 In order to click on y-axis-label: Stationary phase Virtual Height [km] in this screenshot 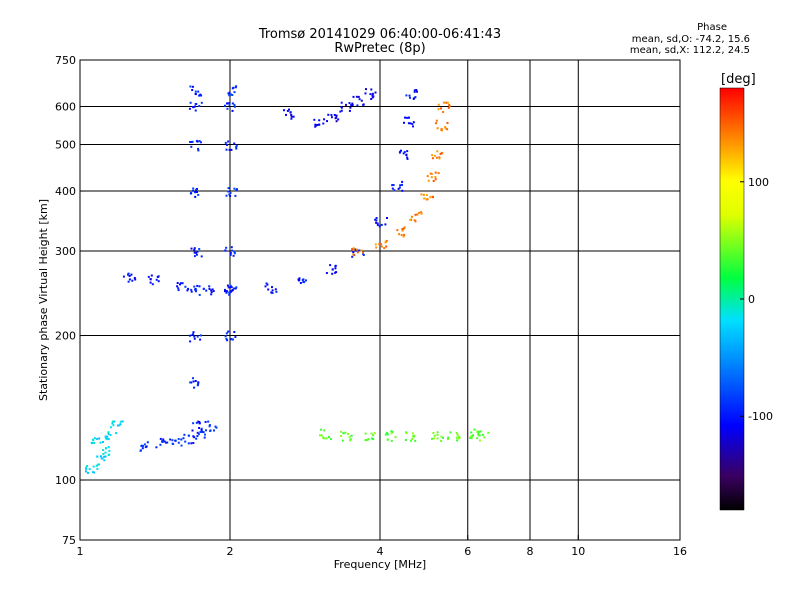, I will do `click(43, 300)`.